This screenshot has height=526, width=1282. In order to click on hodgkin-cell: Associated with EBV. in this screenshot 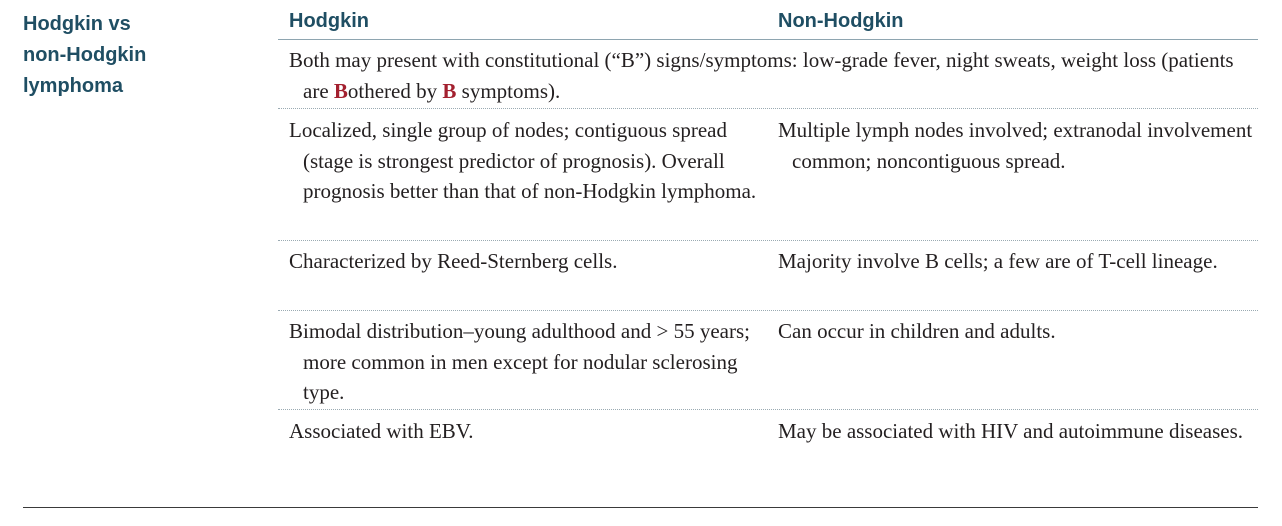, I will do `click(381, 431)`.